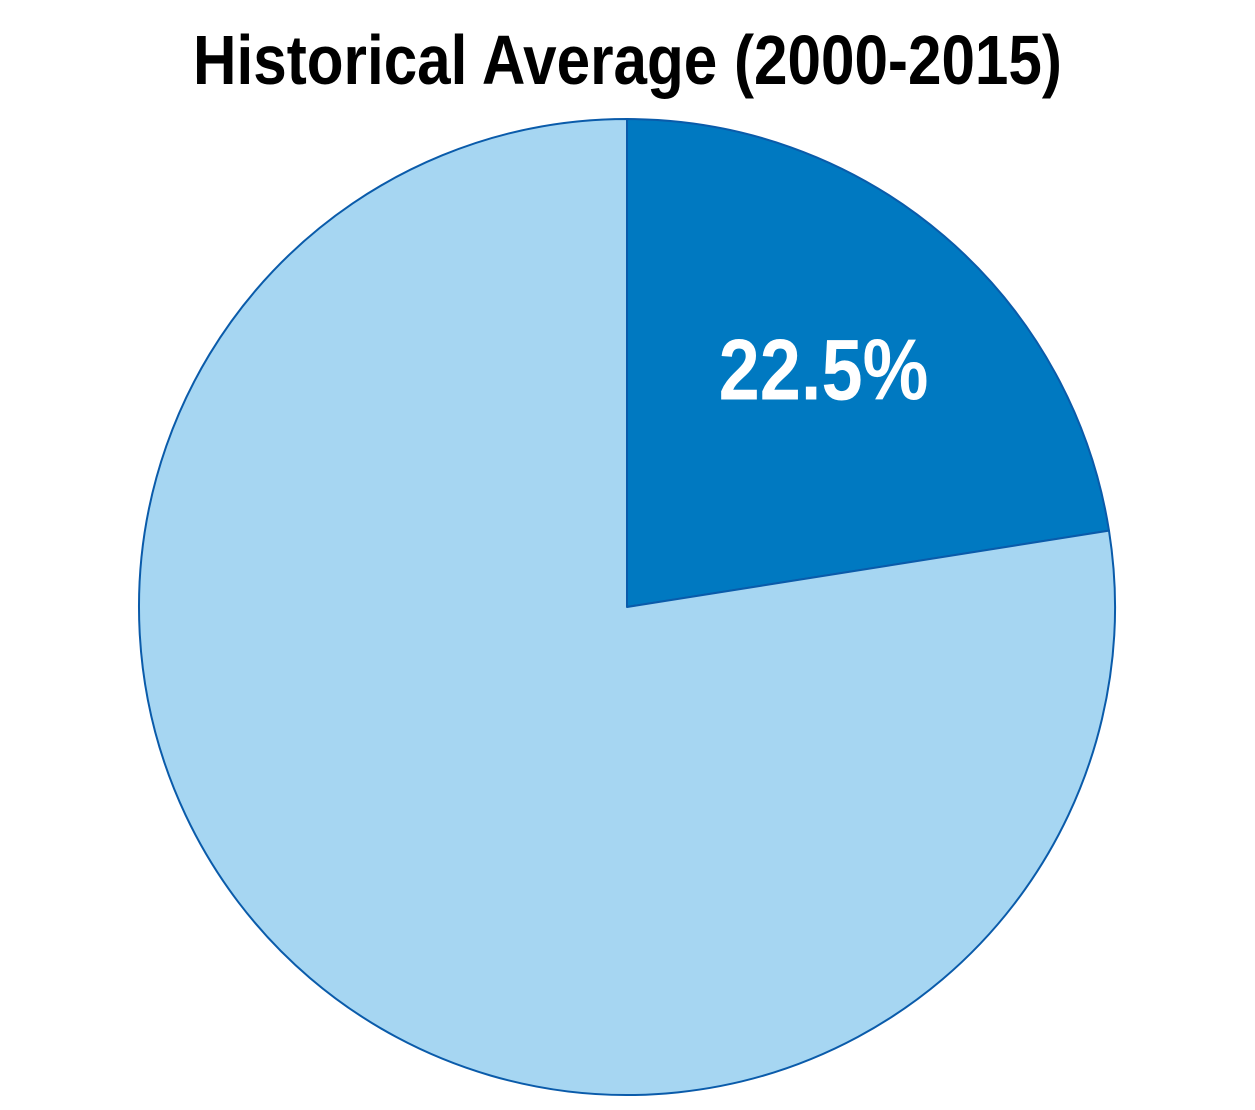  I want to click on pie-labels: 22.5%, so click(824, 369).